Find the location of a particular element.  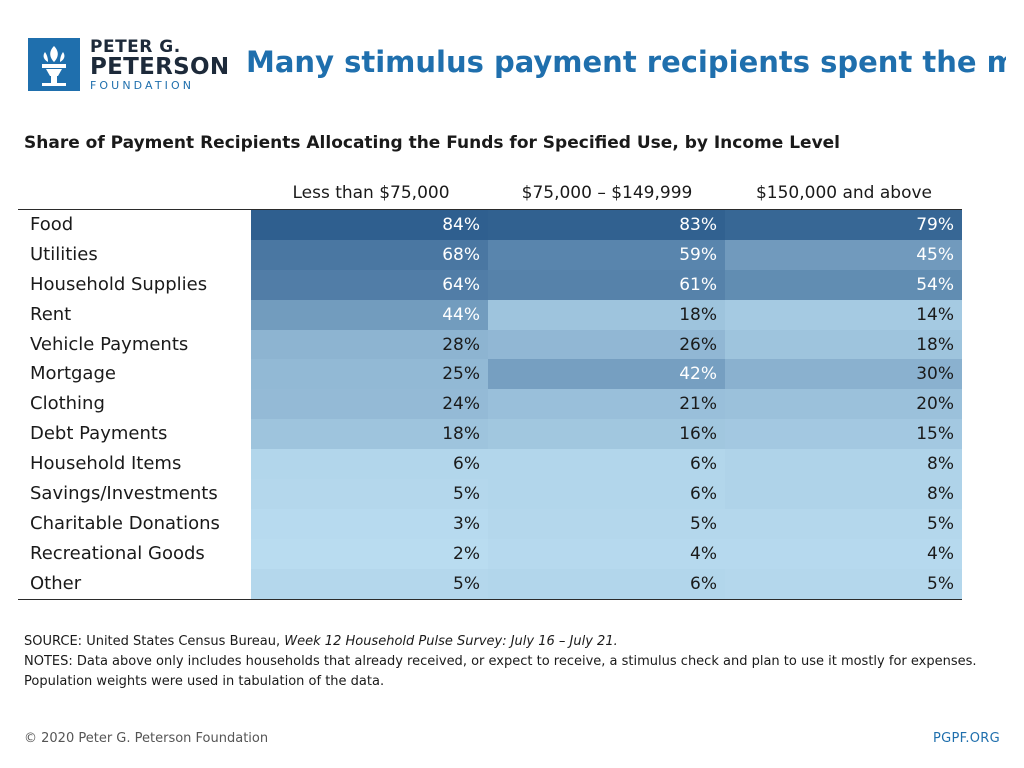

column-header-low-income: Less than $75,000 is located at coordinates (371, 193).